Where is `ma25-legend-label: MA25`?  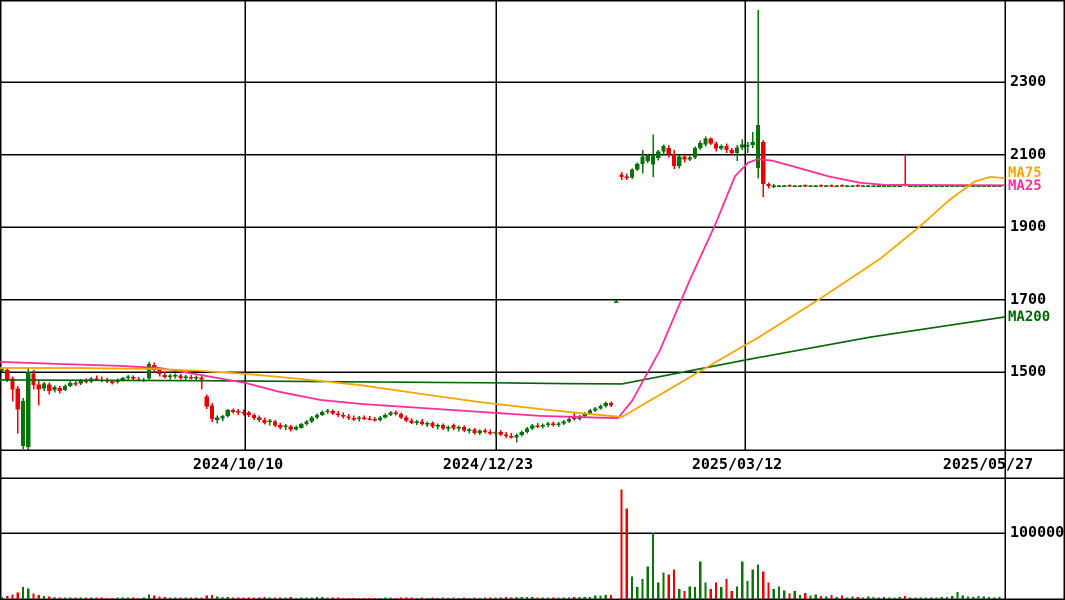 ma25-legend-label: MA25 is located at coordinates (1025, 186).